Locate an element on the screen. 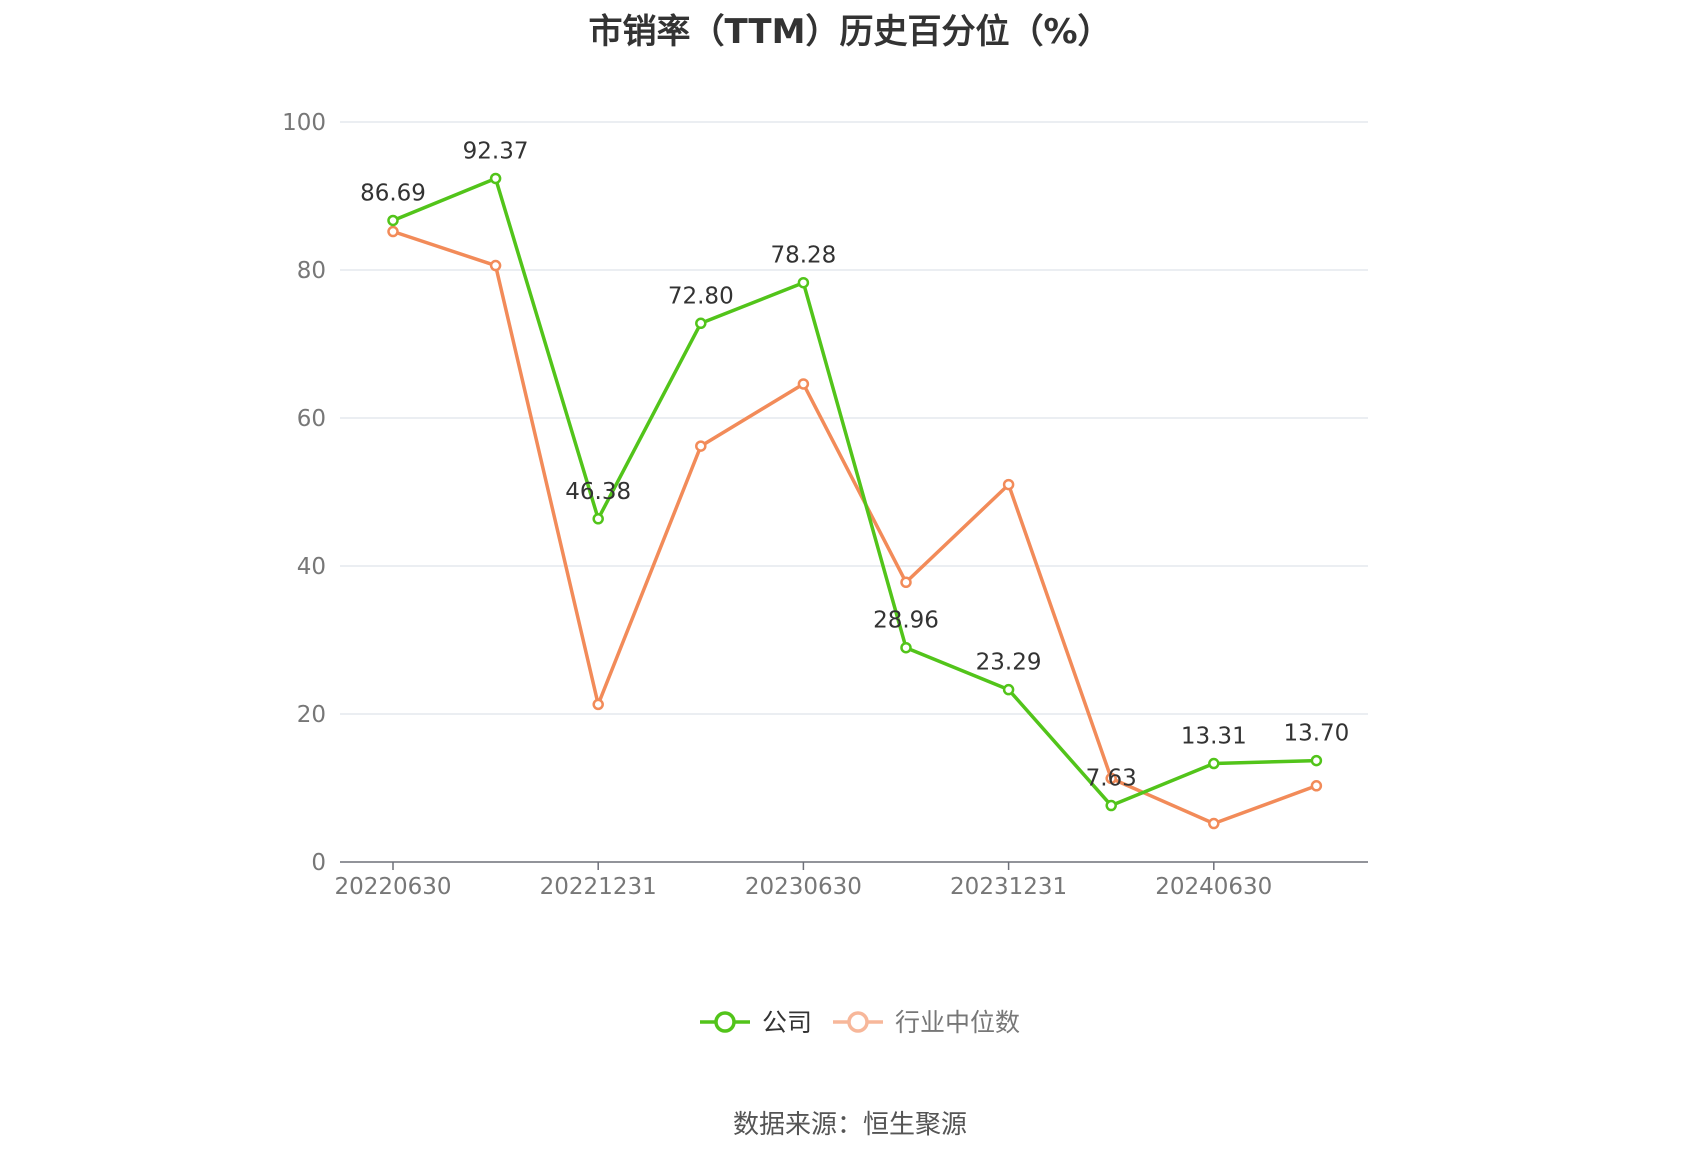 The width and height of the screenshot is (1700, 1150). y-tick-label: 0 is located at coordinates (318, 863).